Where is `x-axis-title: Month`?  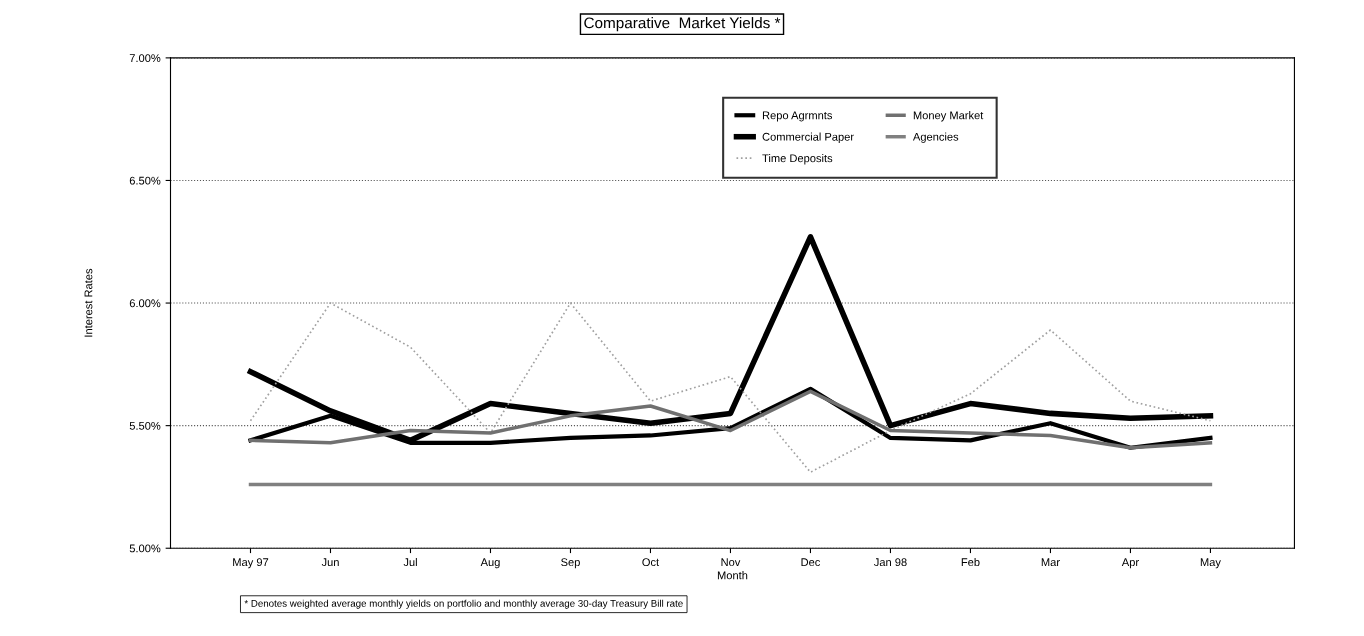
x-axis-title: Month is located at coordinates (732, 575).